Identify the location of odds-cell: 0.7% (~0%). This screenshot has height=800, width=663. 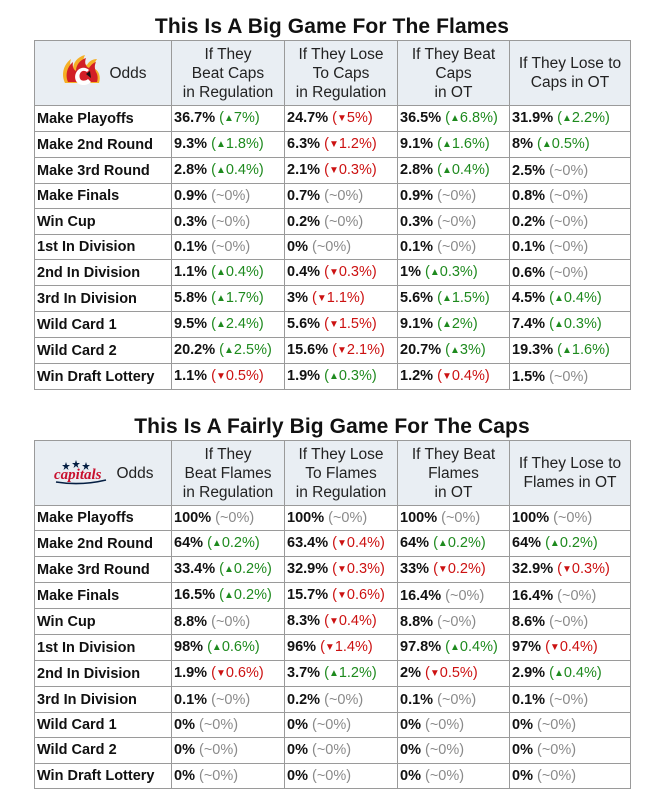
(341, 196).